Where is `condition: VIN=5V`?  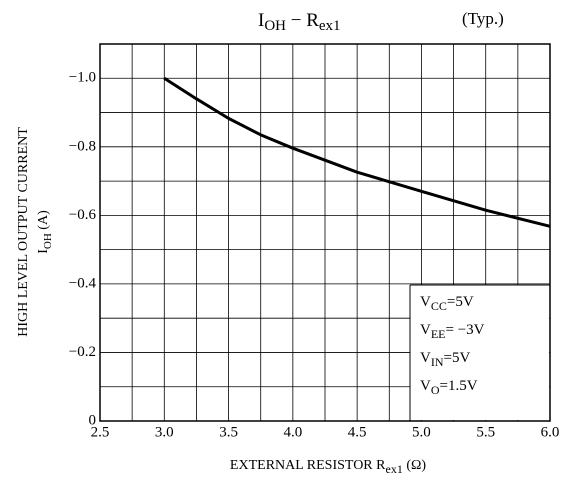
condition: VIN=5V is located at coordinates (445, 359).